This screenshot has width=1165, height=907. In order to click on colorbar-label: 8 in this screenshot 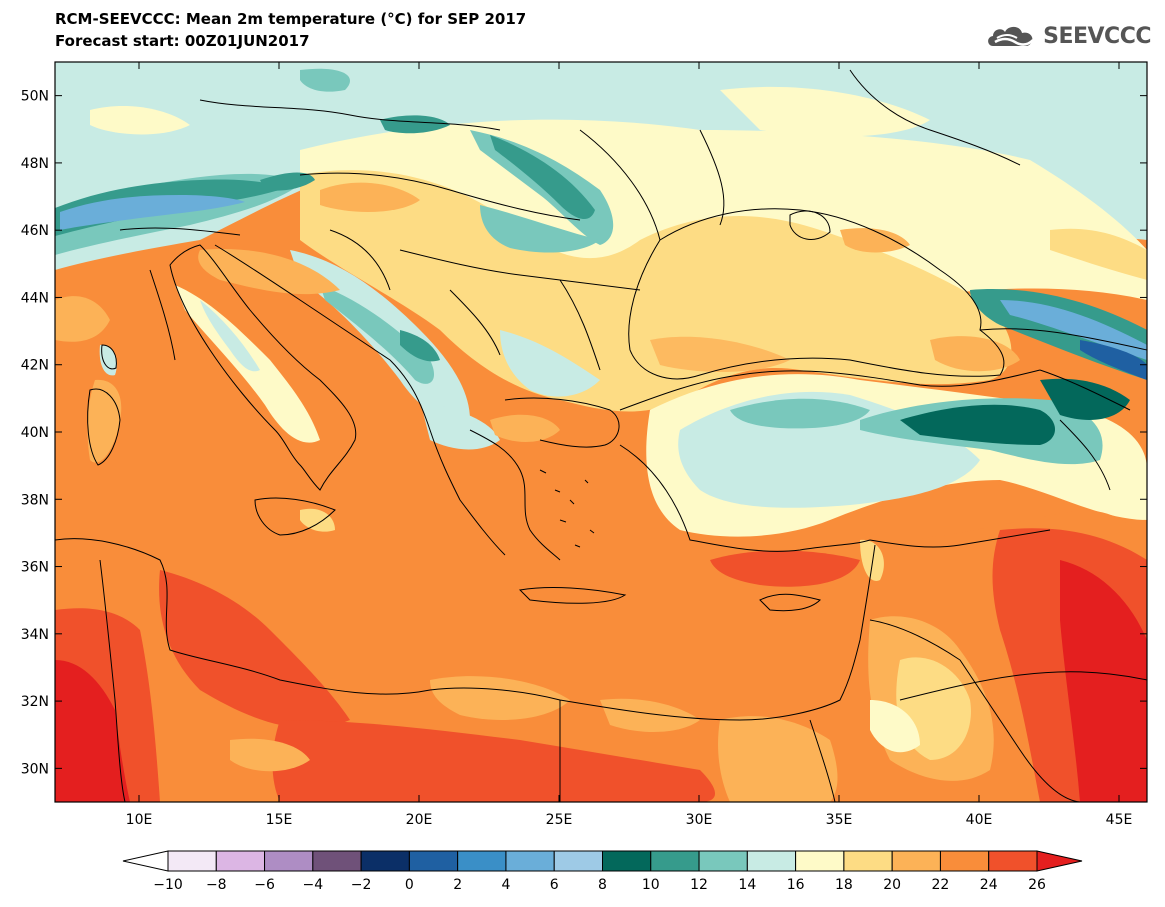, I will do `click(602, 885)`.